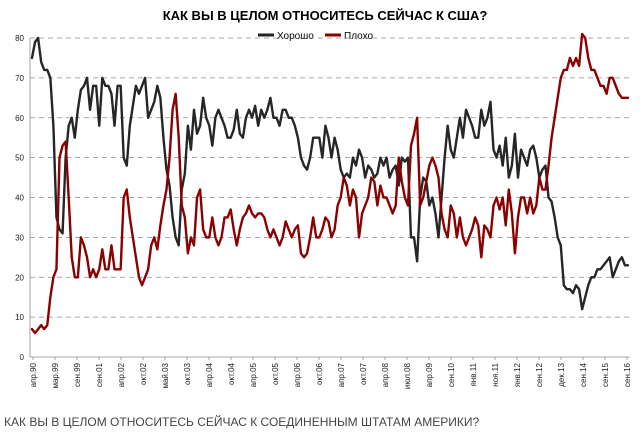 Image resolution: width=641 pixels, height=437 pixels. Describe the element at coordinates (231, 373) in the screenshot. I see `x-tick-label: окт.04` at that location.